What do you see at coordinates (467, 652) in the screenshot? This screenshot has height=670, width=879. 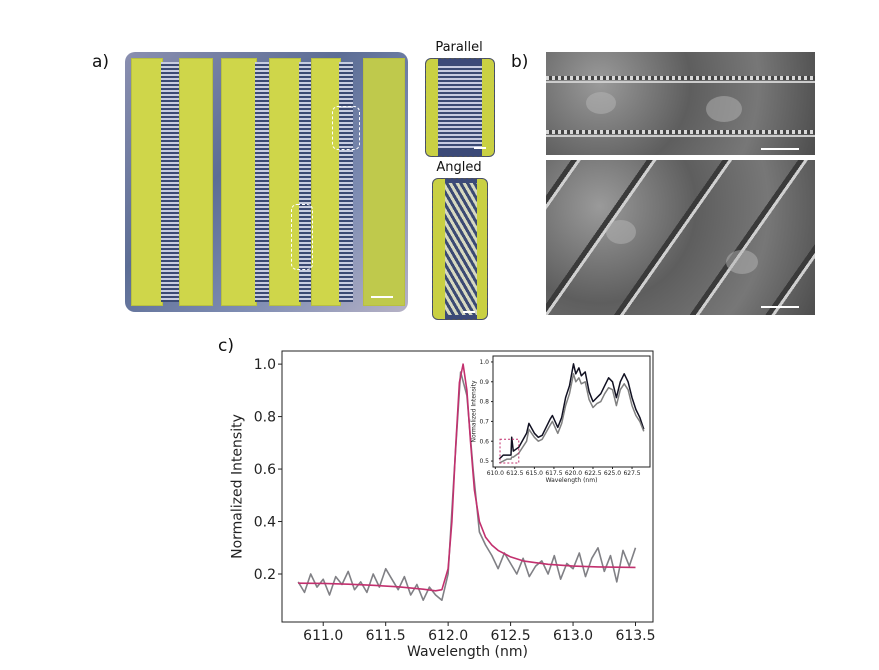 I see `main-x-axis-label: Wavelength (nm)` at bounding box center [467, 652].